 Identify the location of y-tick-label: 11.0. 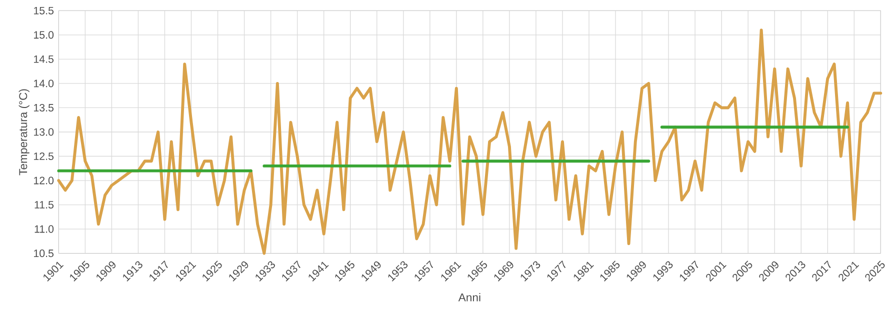
(44, 229).